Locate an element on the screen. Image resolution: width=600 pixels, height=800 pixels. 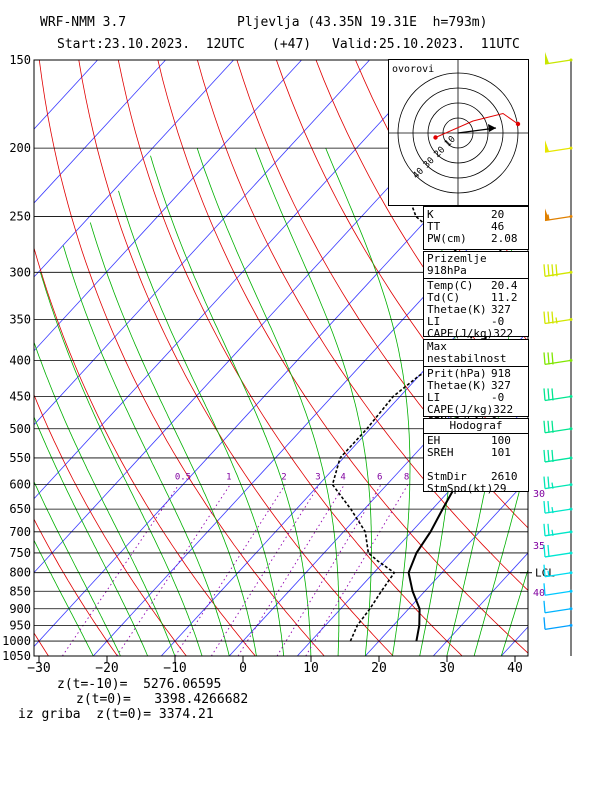
hodograph-ring-label: 40 is located at coordinates (418, 173).